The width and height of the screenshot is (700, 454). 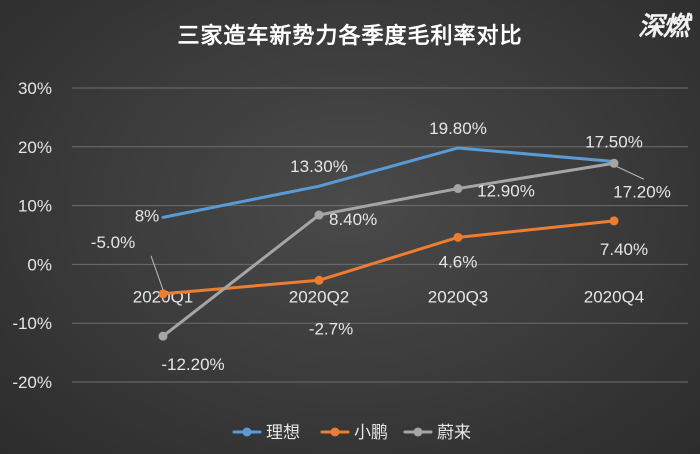 I want to click on data-label: 8.40%, so click(x=353, y=219).